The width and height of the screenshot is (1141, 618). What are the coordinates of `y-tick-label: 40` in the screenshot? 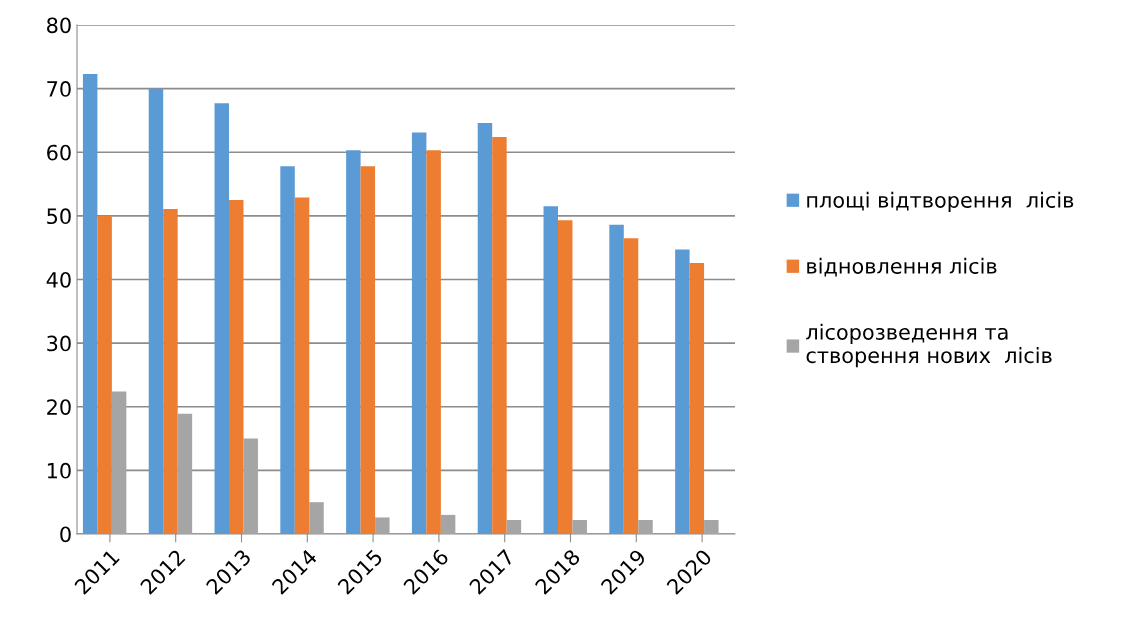 It's located at (58, 279).